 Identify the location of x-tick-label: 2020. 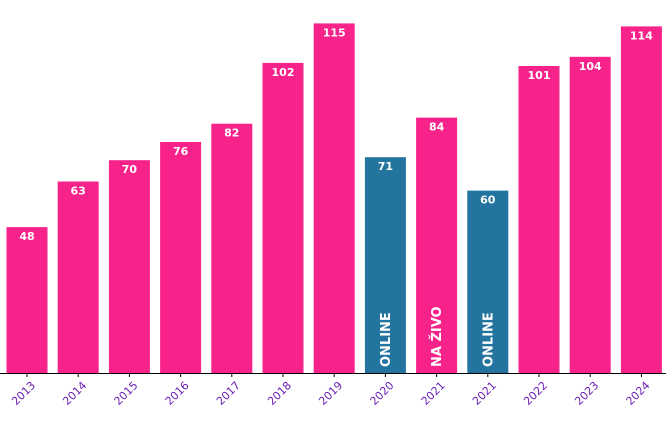
(382, 393).